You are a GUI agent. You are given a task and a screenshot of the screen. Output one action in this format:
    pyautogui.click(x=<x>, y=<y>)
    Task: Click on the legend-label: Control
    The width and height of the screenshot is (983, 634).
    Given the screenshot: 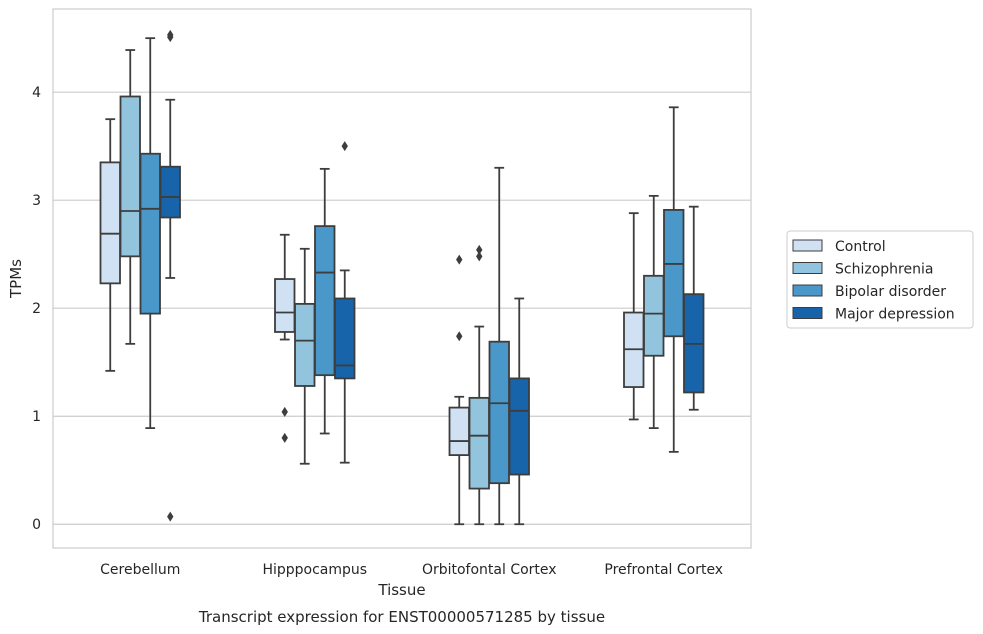 What is the action you would take?
    pyautogui.click(x=860, y=247)
    